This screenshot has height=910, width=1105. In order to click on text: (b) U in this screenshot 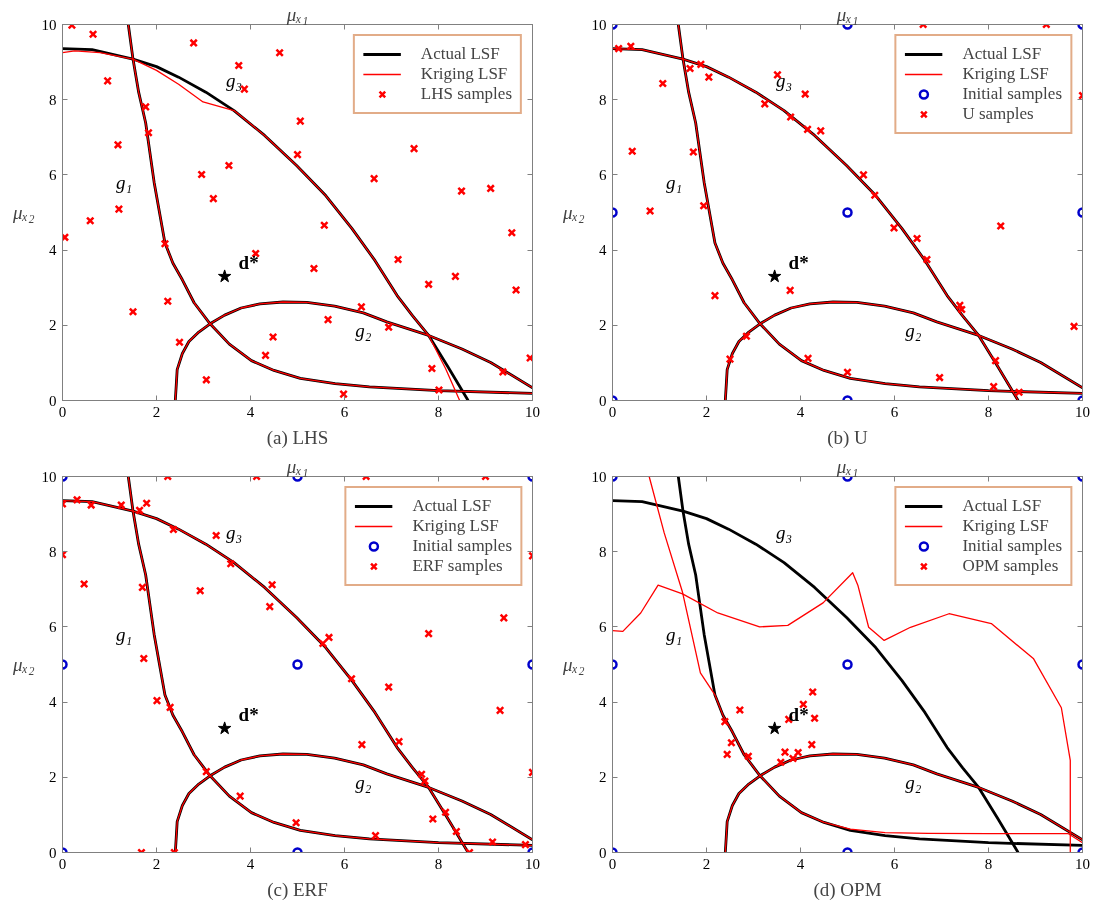, I will do `click(848, 437)`.